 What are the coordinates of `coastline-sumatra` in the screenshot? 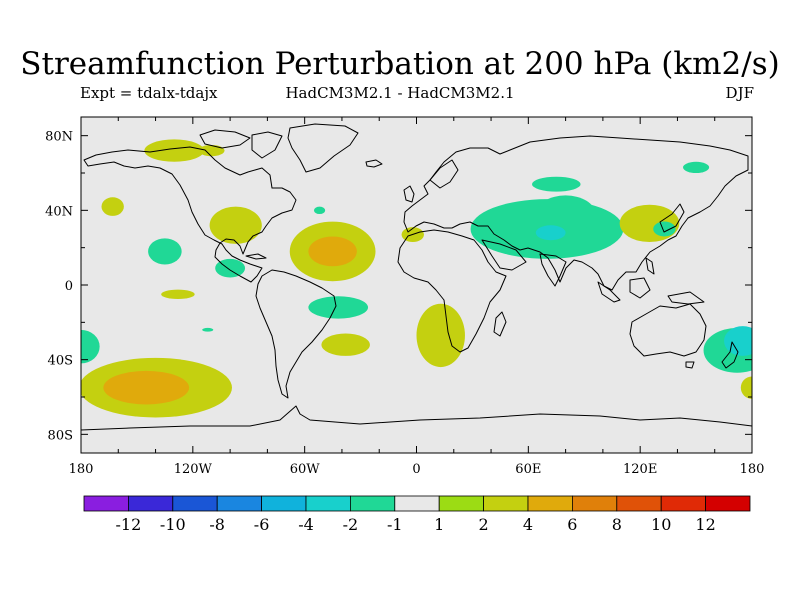 It's located at (609, 292).